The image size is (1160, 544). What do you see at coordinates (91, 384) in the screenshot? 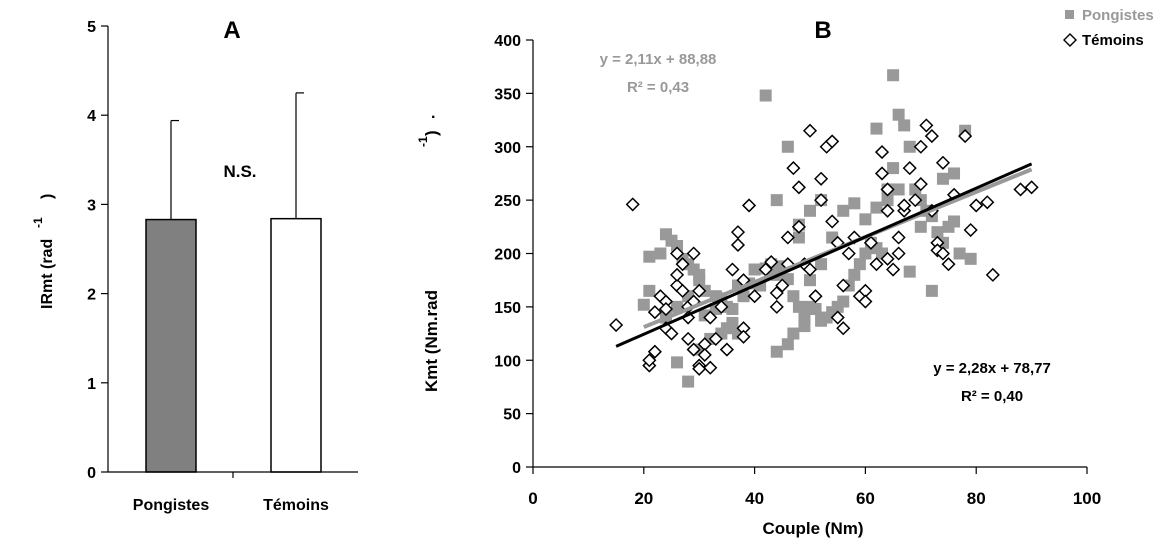
I see `panel-a-y-tick-label: 1` at bounding box center [91, 384].